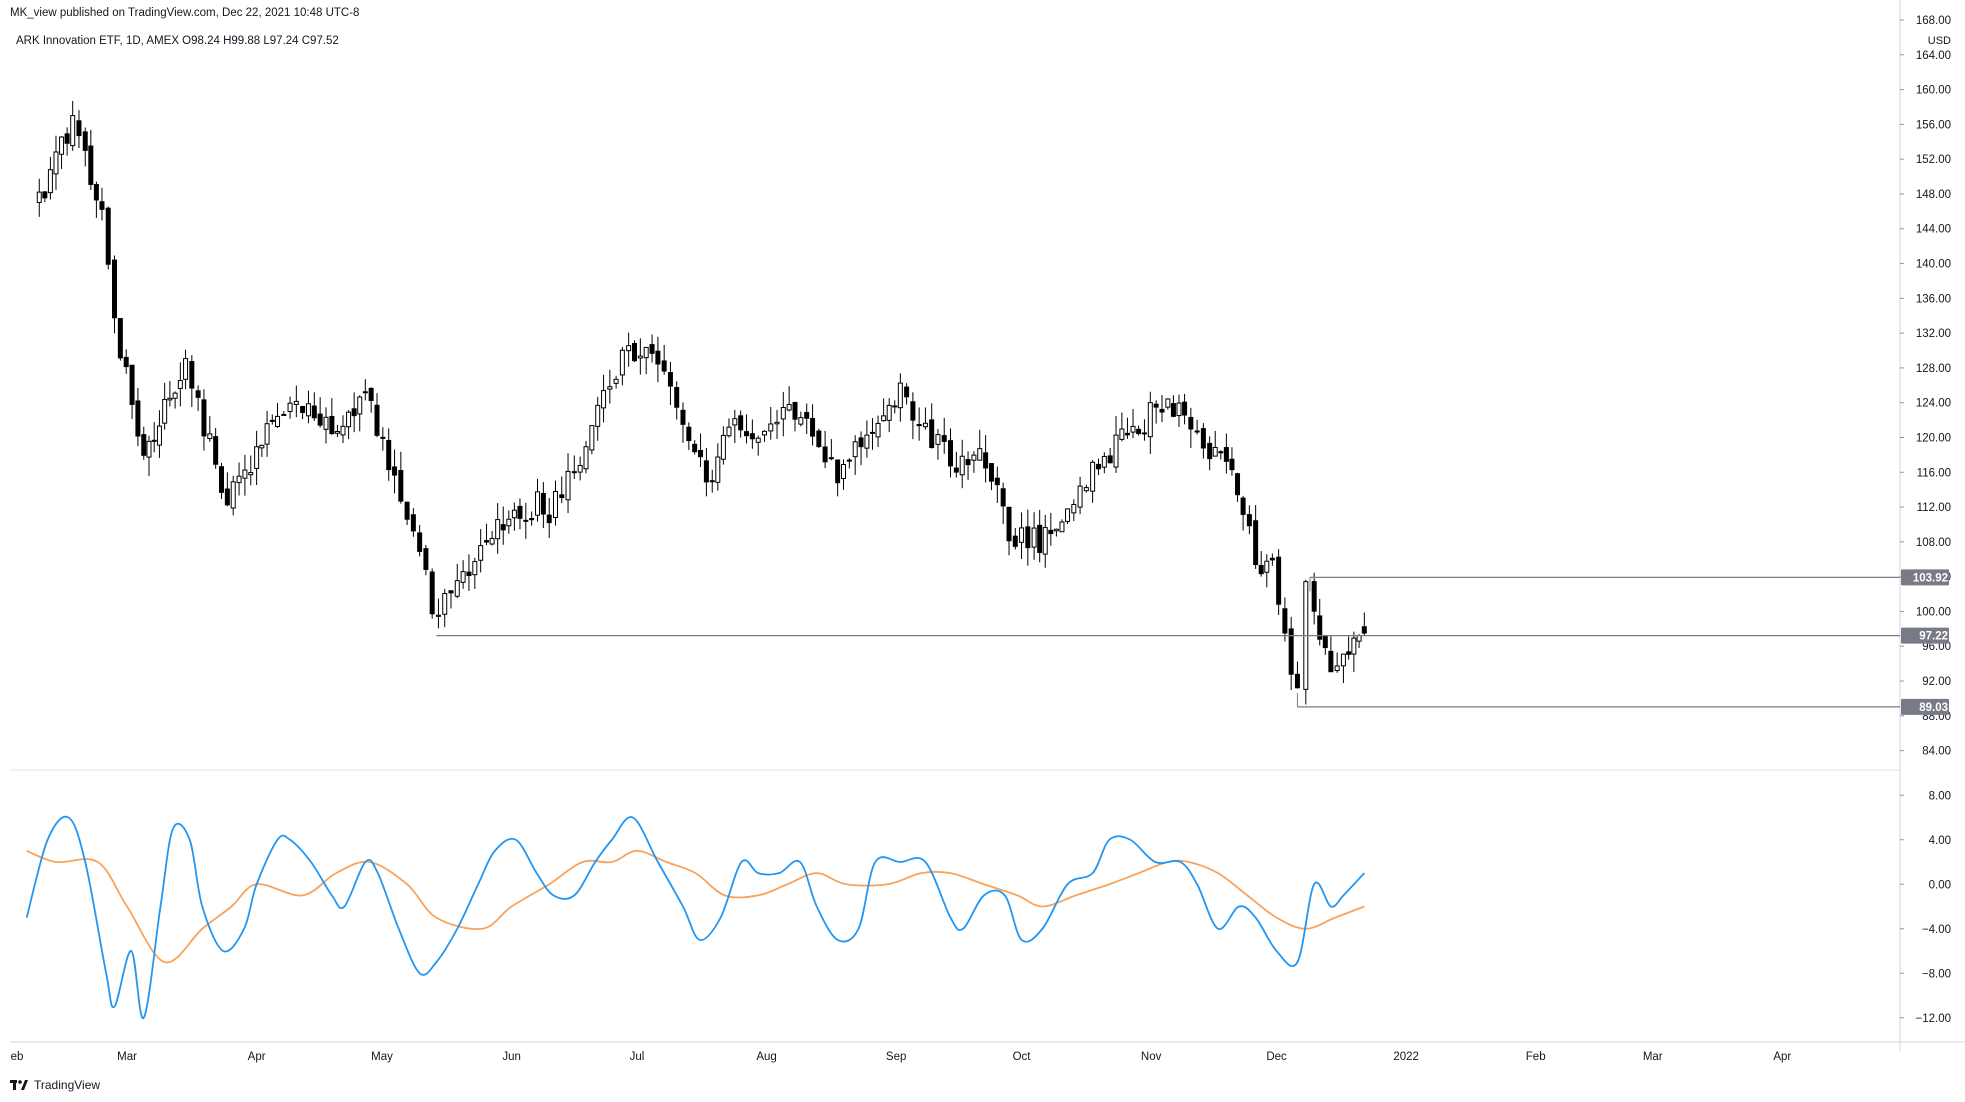 This screenshot has height=1102, width=1965. Describe the element at coordinates (1276, 1057) in the screenshot. I see `time-tick-label: Dec` at that location.